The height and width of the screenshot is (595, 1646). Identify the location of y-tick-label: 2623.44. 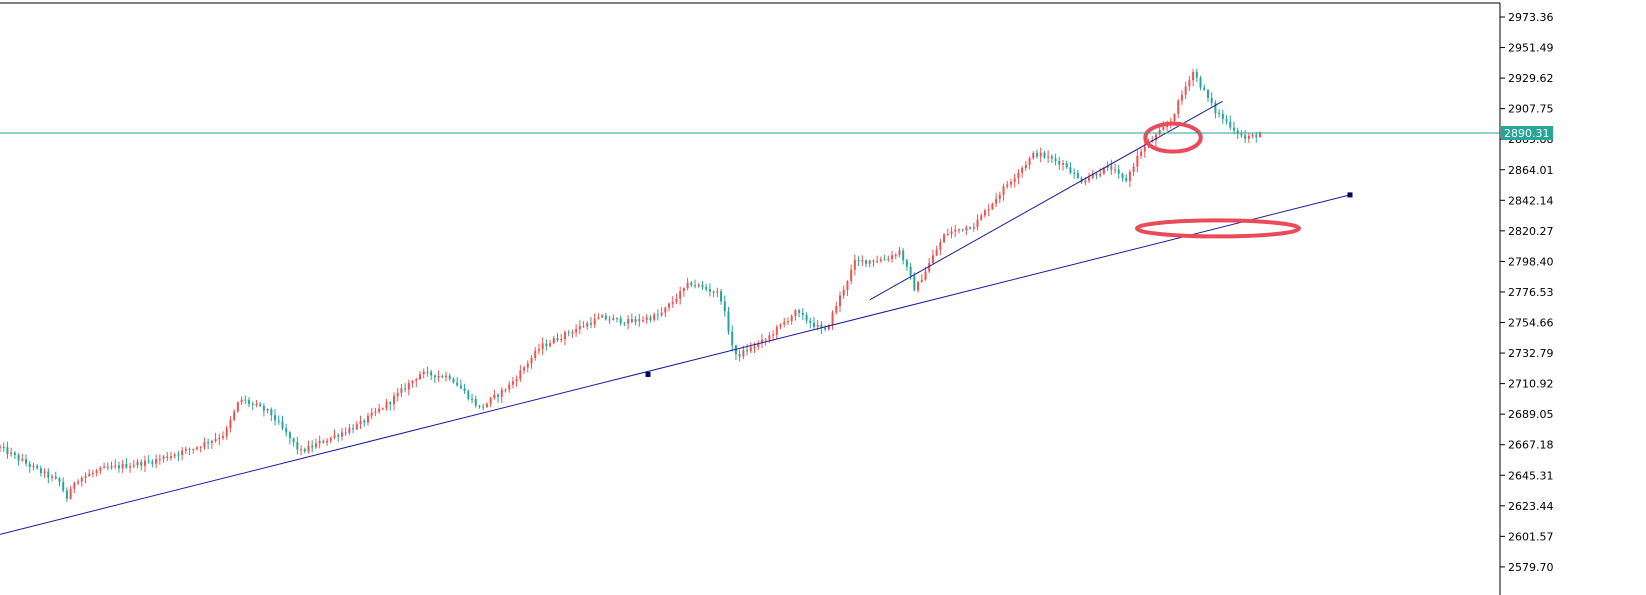
(1531, 506).